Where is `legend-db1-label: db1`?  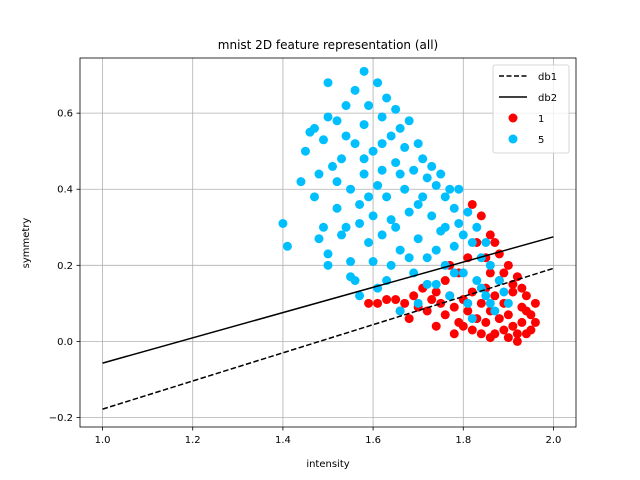 legend-db1-label: db1 is located at coordinates (547, 77).